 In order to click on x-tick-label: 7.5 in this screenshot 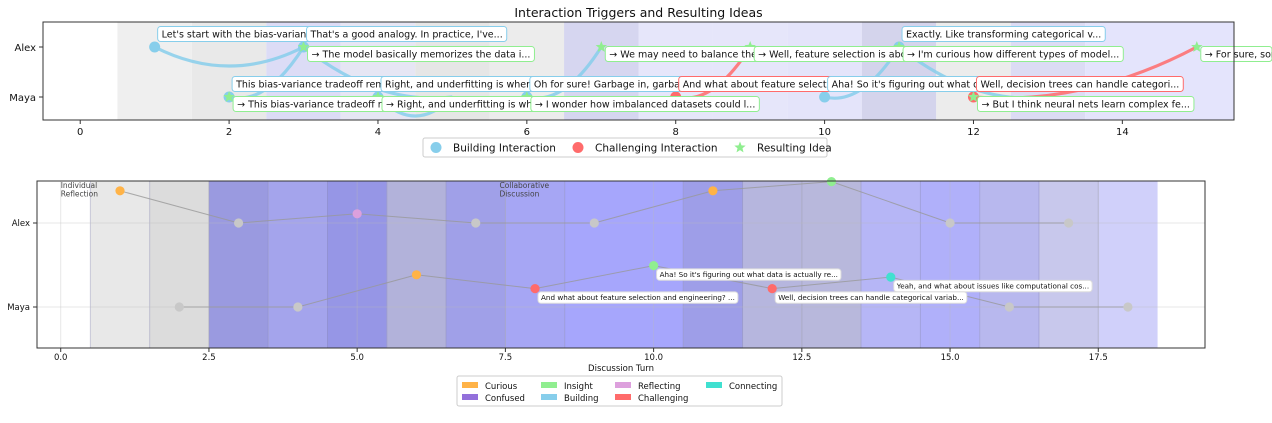, I will do `click(506, 358)`.